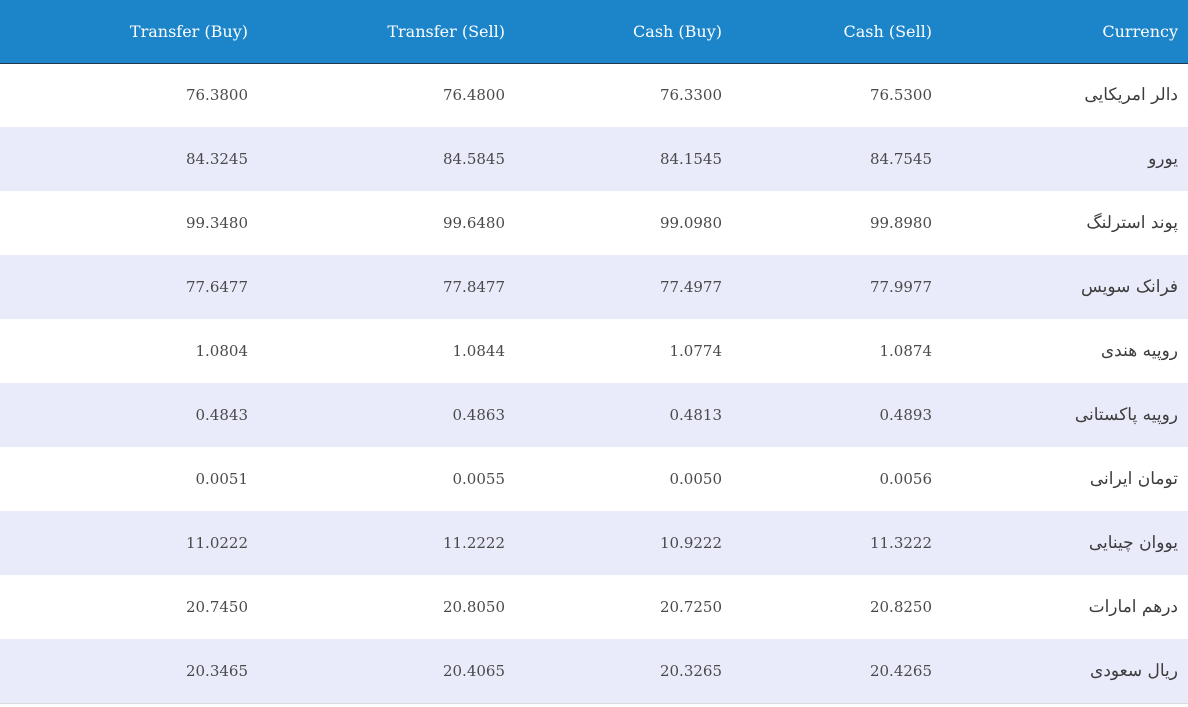  I want to click on table-row: 0.4843 0.4863 0.4813 0.4893 روپیه پاکستانی, so click(594, 415).